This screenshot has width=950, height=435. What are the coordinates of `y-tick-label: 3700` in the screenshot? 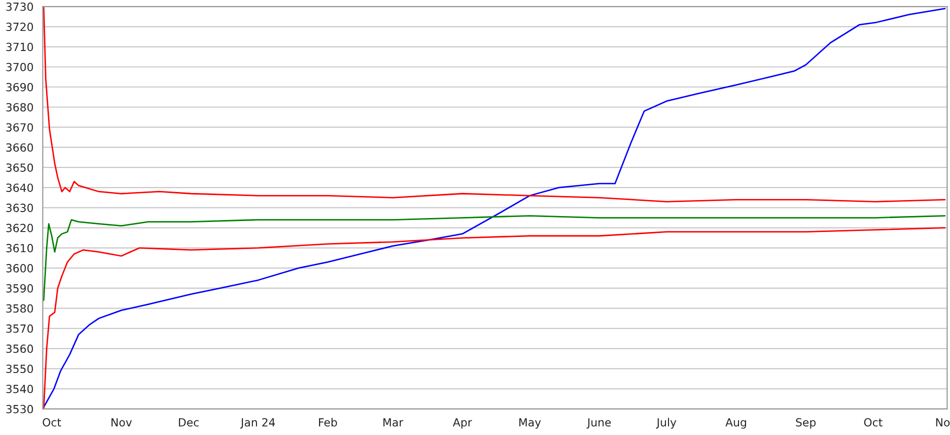 It's located at (19, 67).